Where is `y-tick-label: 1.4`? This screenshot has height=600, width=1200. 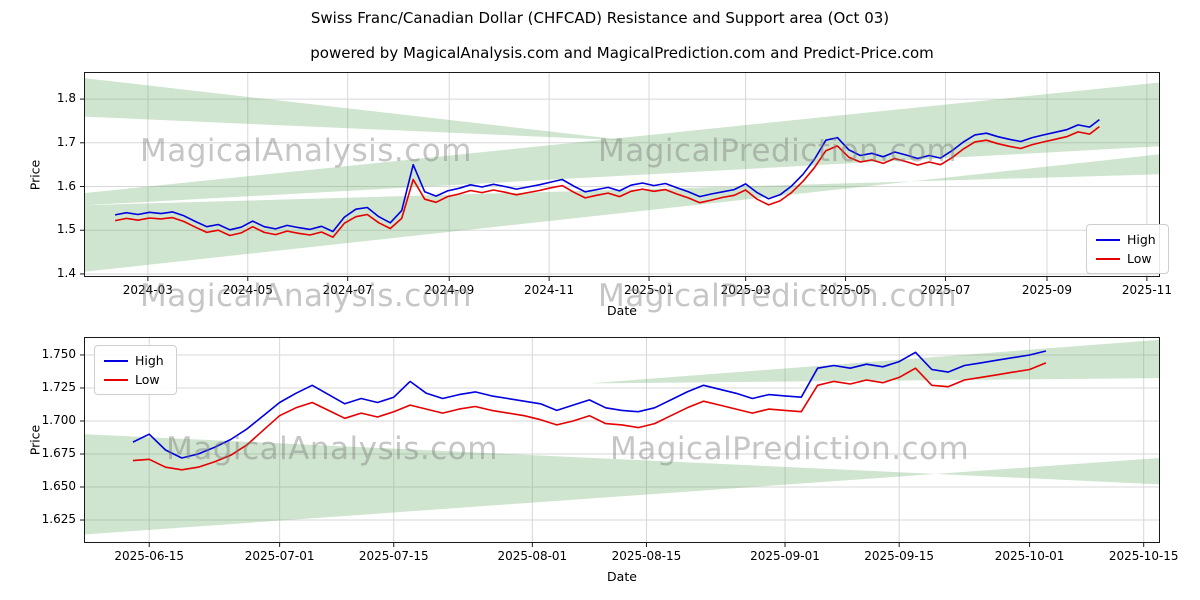 y-tick-label: 1.4 is located at coordinates (66, 272).